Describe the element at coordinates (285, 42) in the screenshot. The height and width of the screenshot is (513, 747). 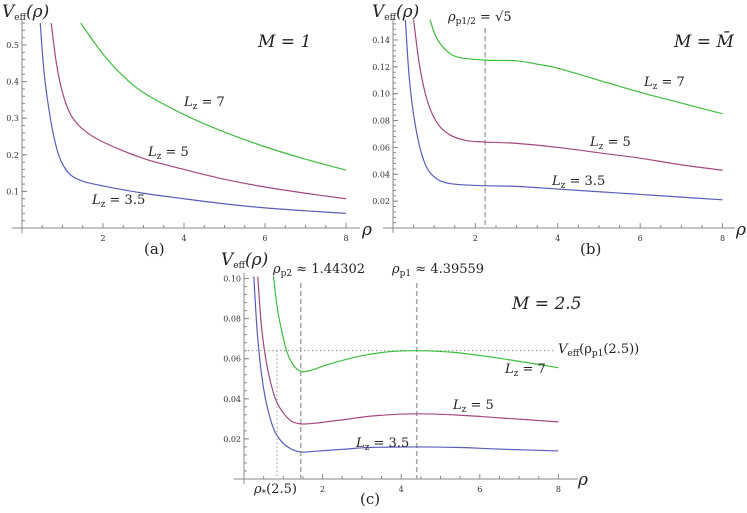
I see `parameter-annotation: M = 1` at that location.